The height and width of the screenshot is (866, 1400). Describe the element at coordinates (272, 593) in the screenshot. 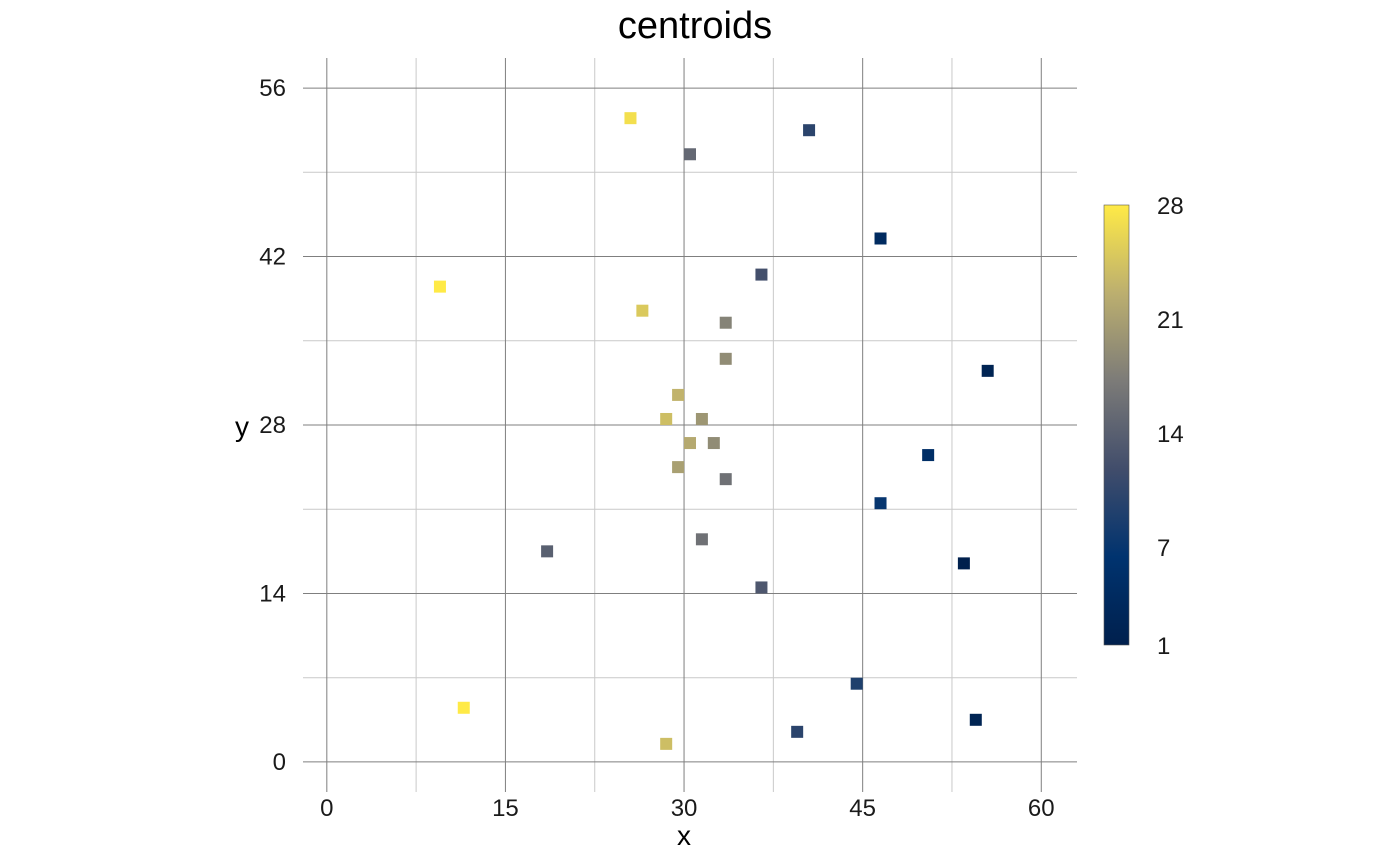

I see `y-tick-label: 14` at that location.